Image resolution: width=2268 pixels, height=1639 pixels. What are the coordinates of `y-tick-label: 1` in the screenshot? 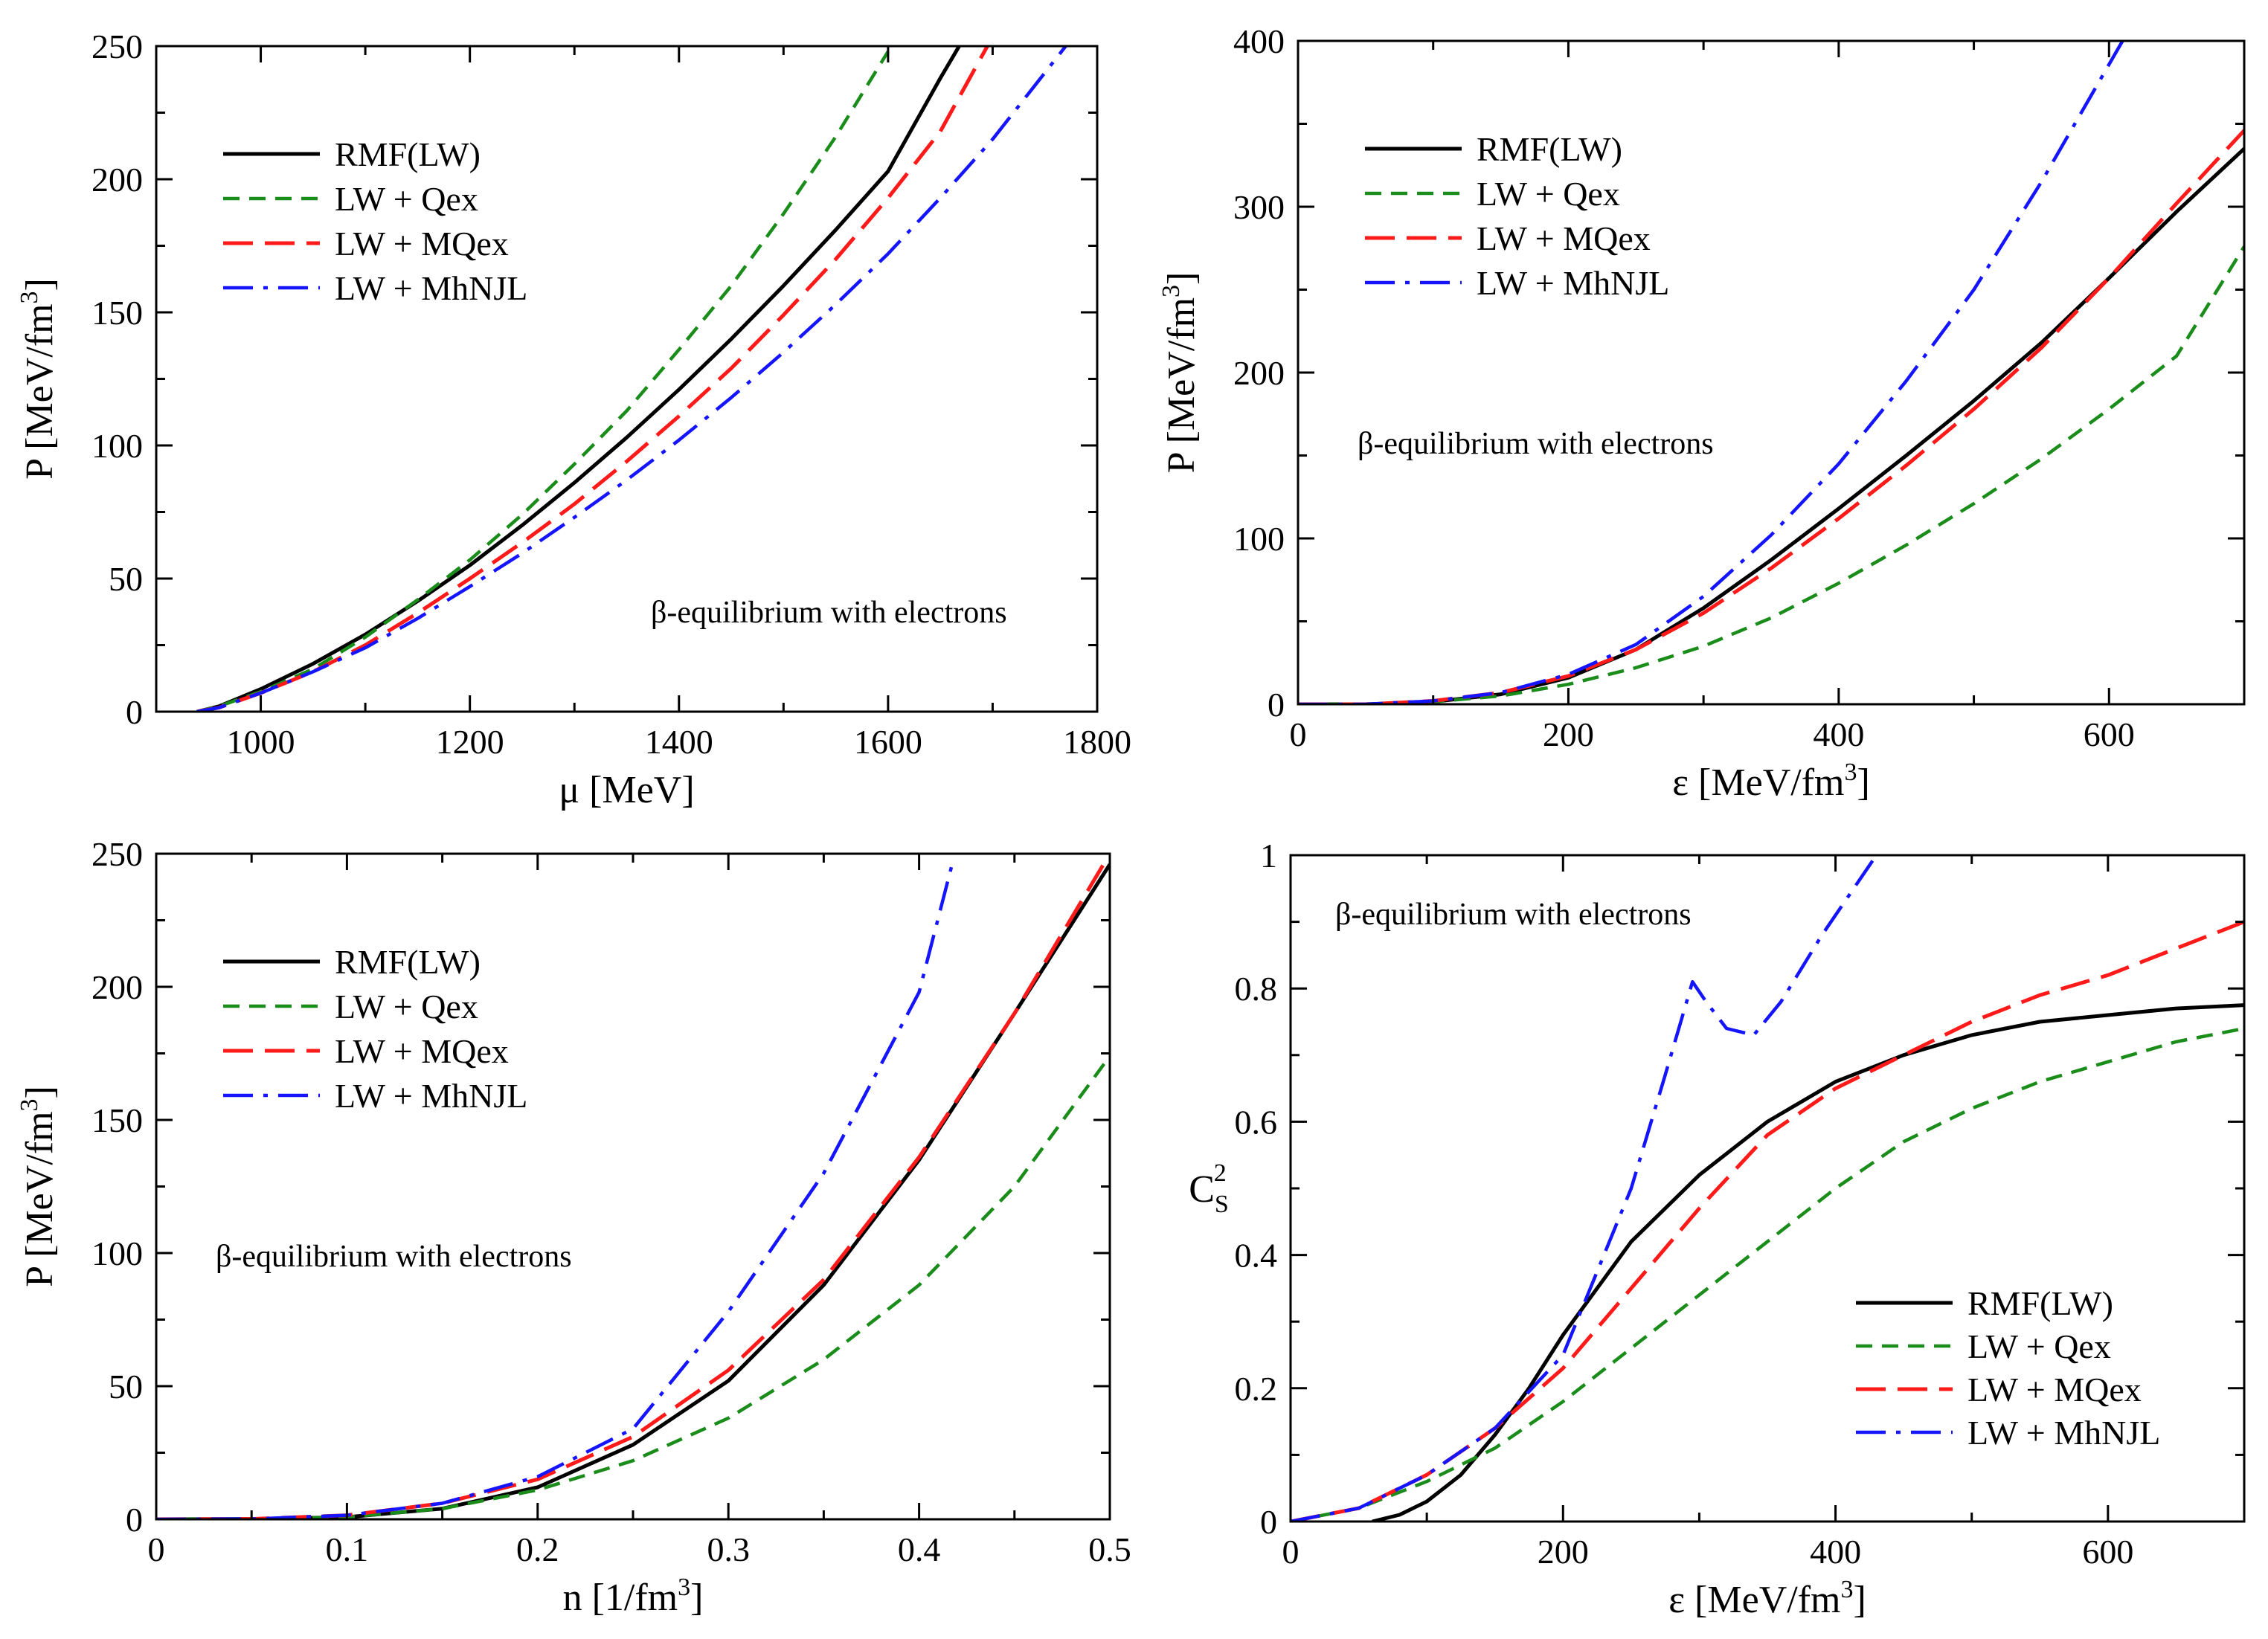 It's located at (1268, 856).